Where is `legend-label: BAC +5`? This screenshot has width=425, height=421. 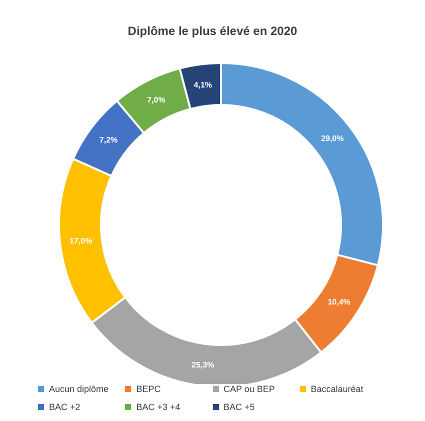
legend-label: BAC +5 is located at coordinates (239, 407).